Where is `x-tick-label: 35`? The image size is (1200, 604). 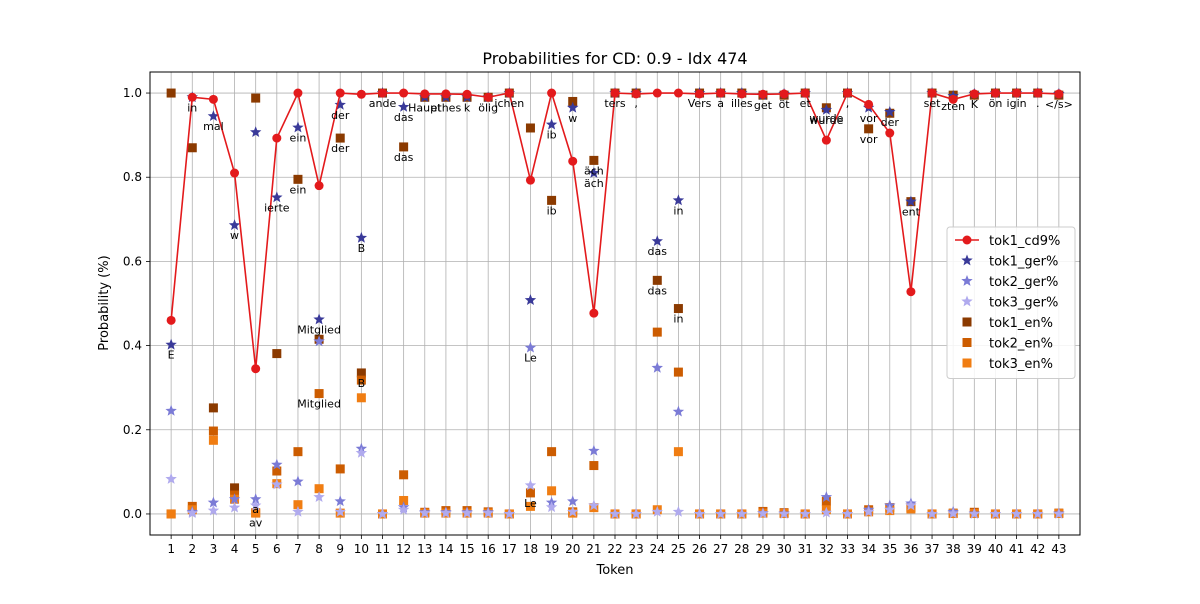 x-tick-label: 35 is located at coordinates (889, 549).